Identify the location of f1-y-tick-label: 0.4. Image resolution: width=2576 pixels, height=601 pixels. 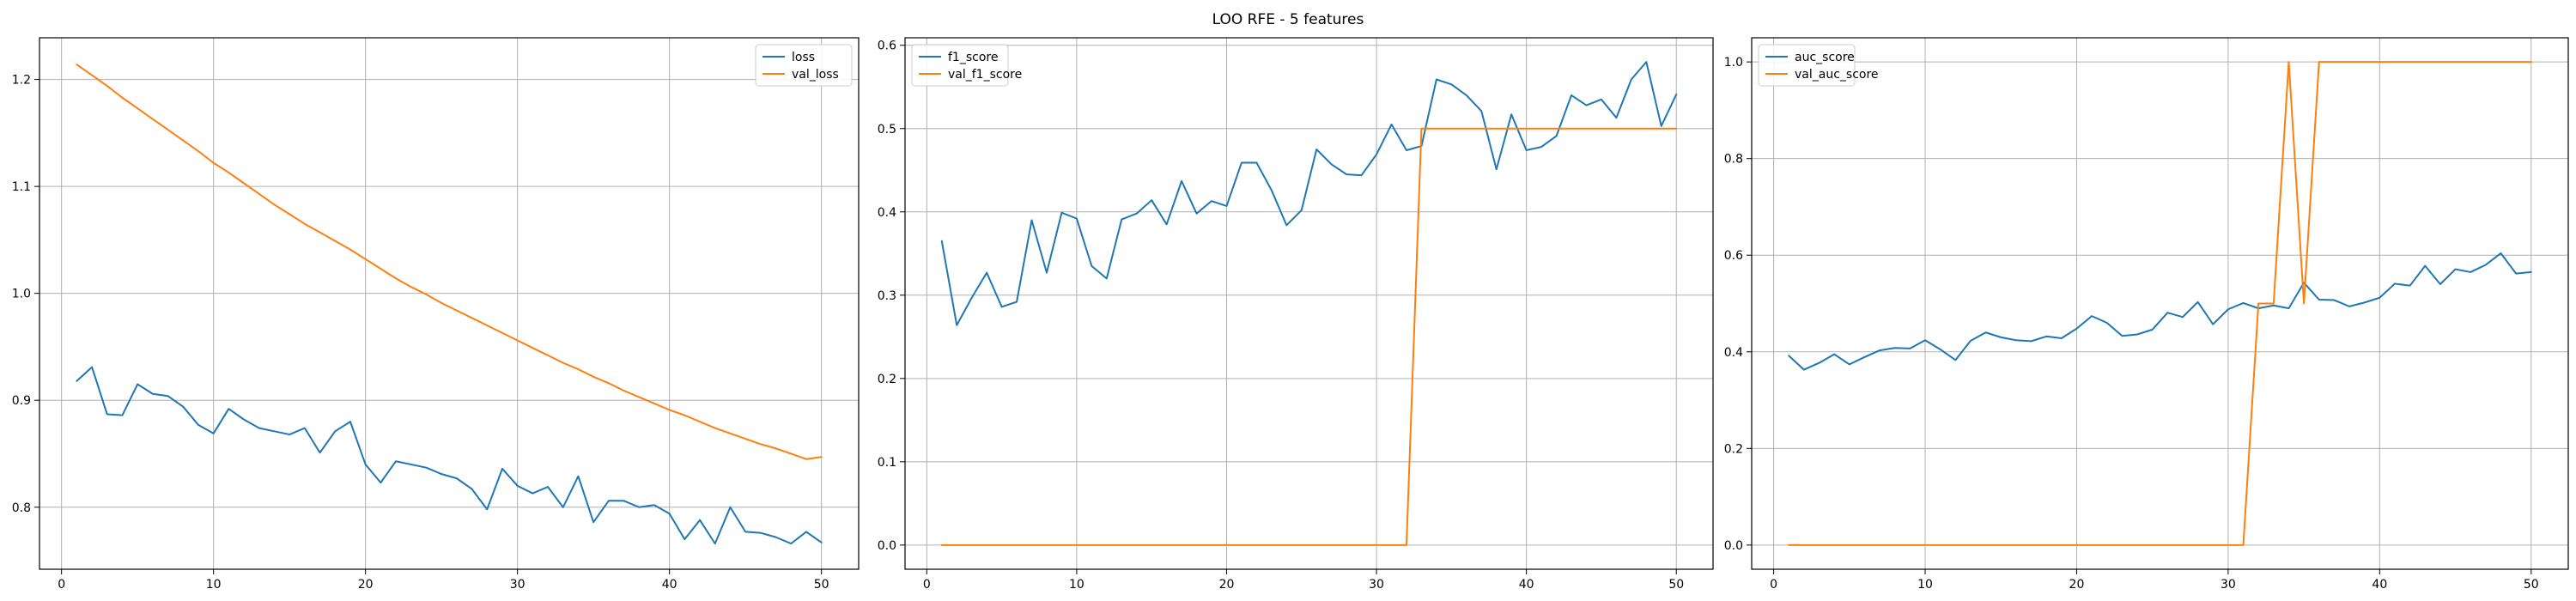
(887, 213).